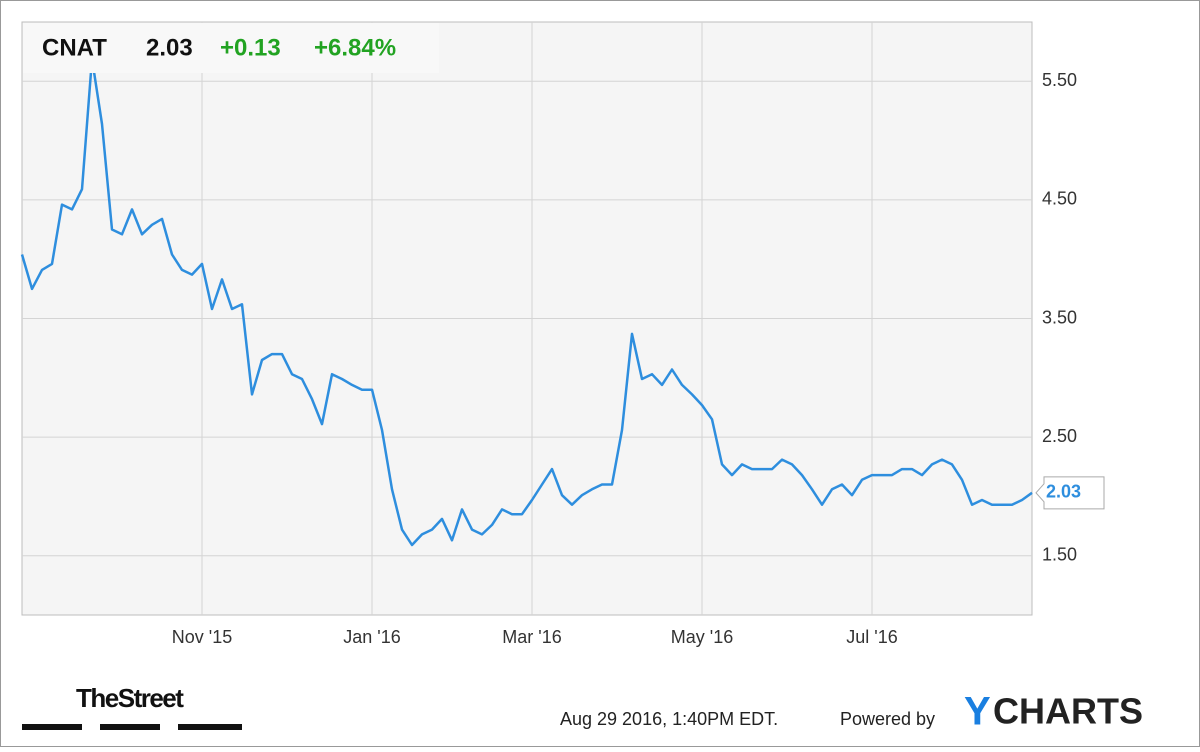 This screenshot has width=1200, height=752. What do you see at coordinates (977, 712) in the screenshot?
I see `brand-initial: Y` at bounding box center [977, 712].